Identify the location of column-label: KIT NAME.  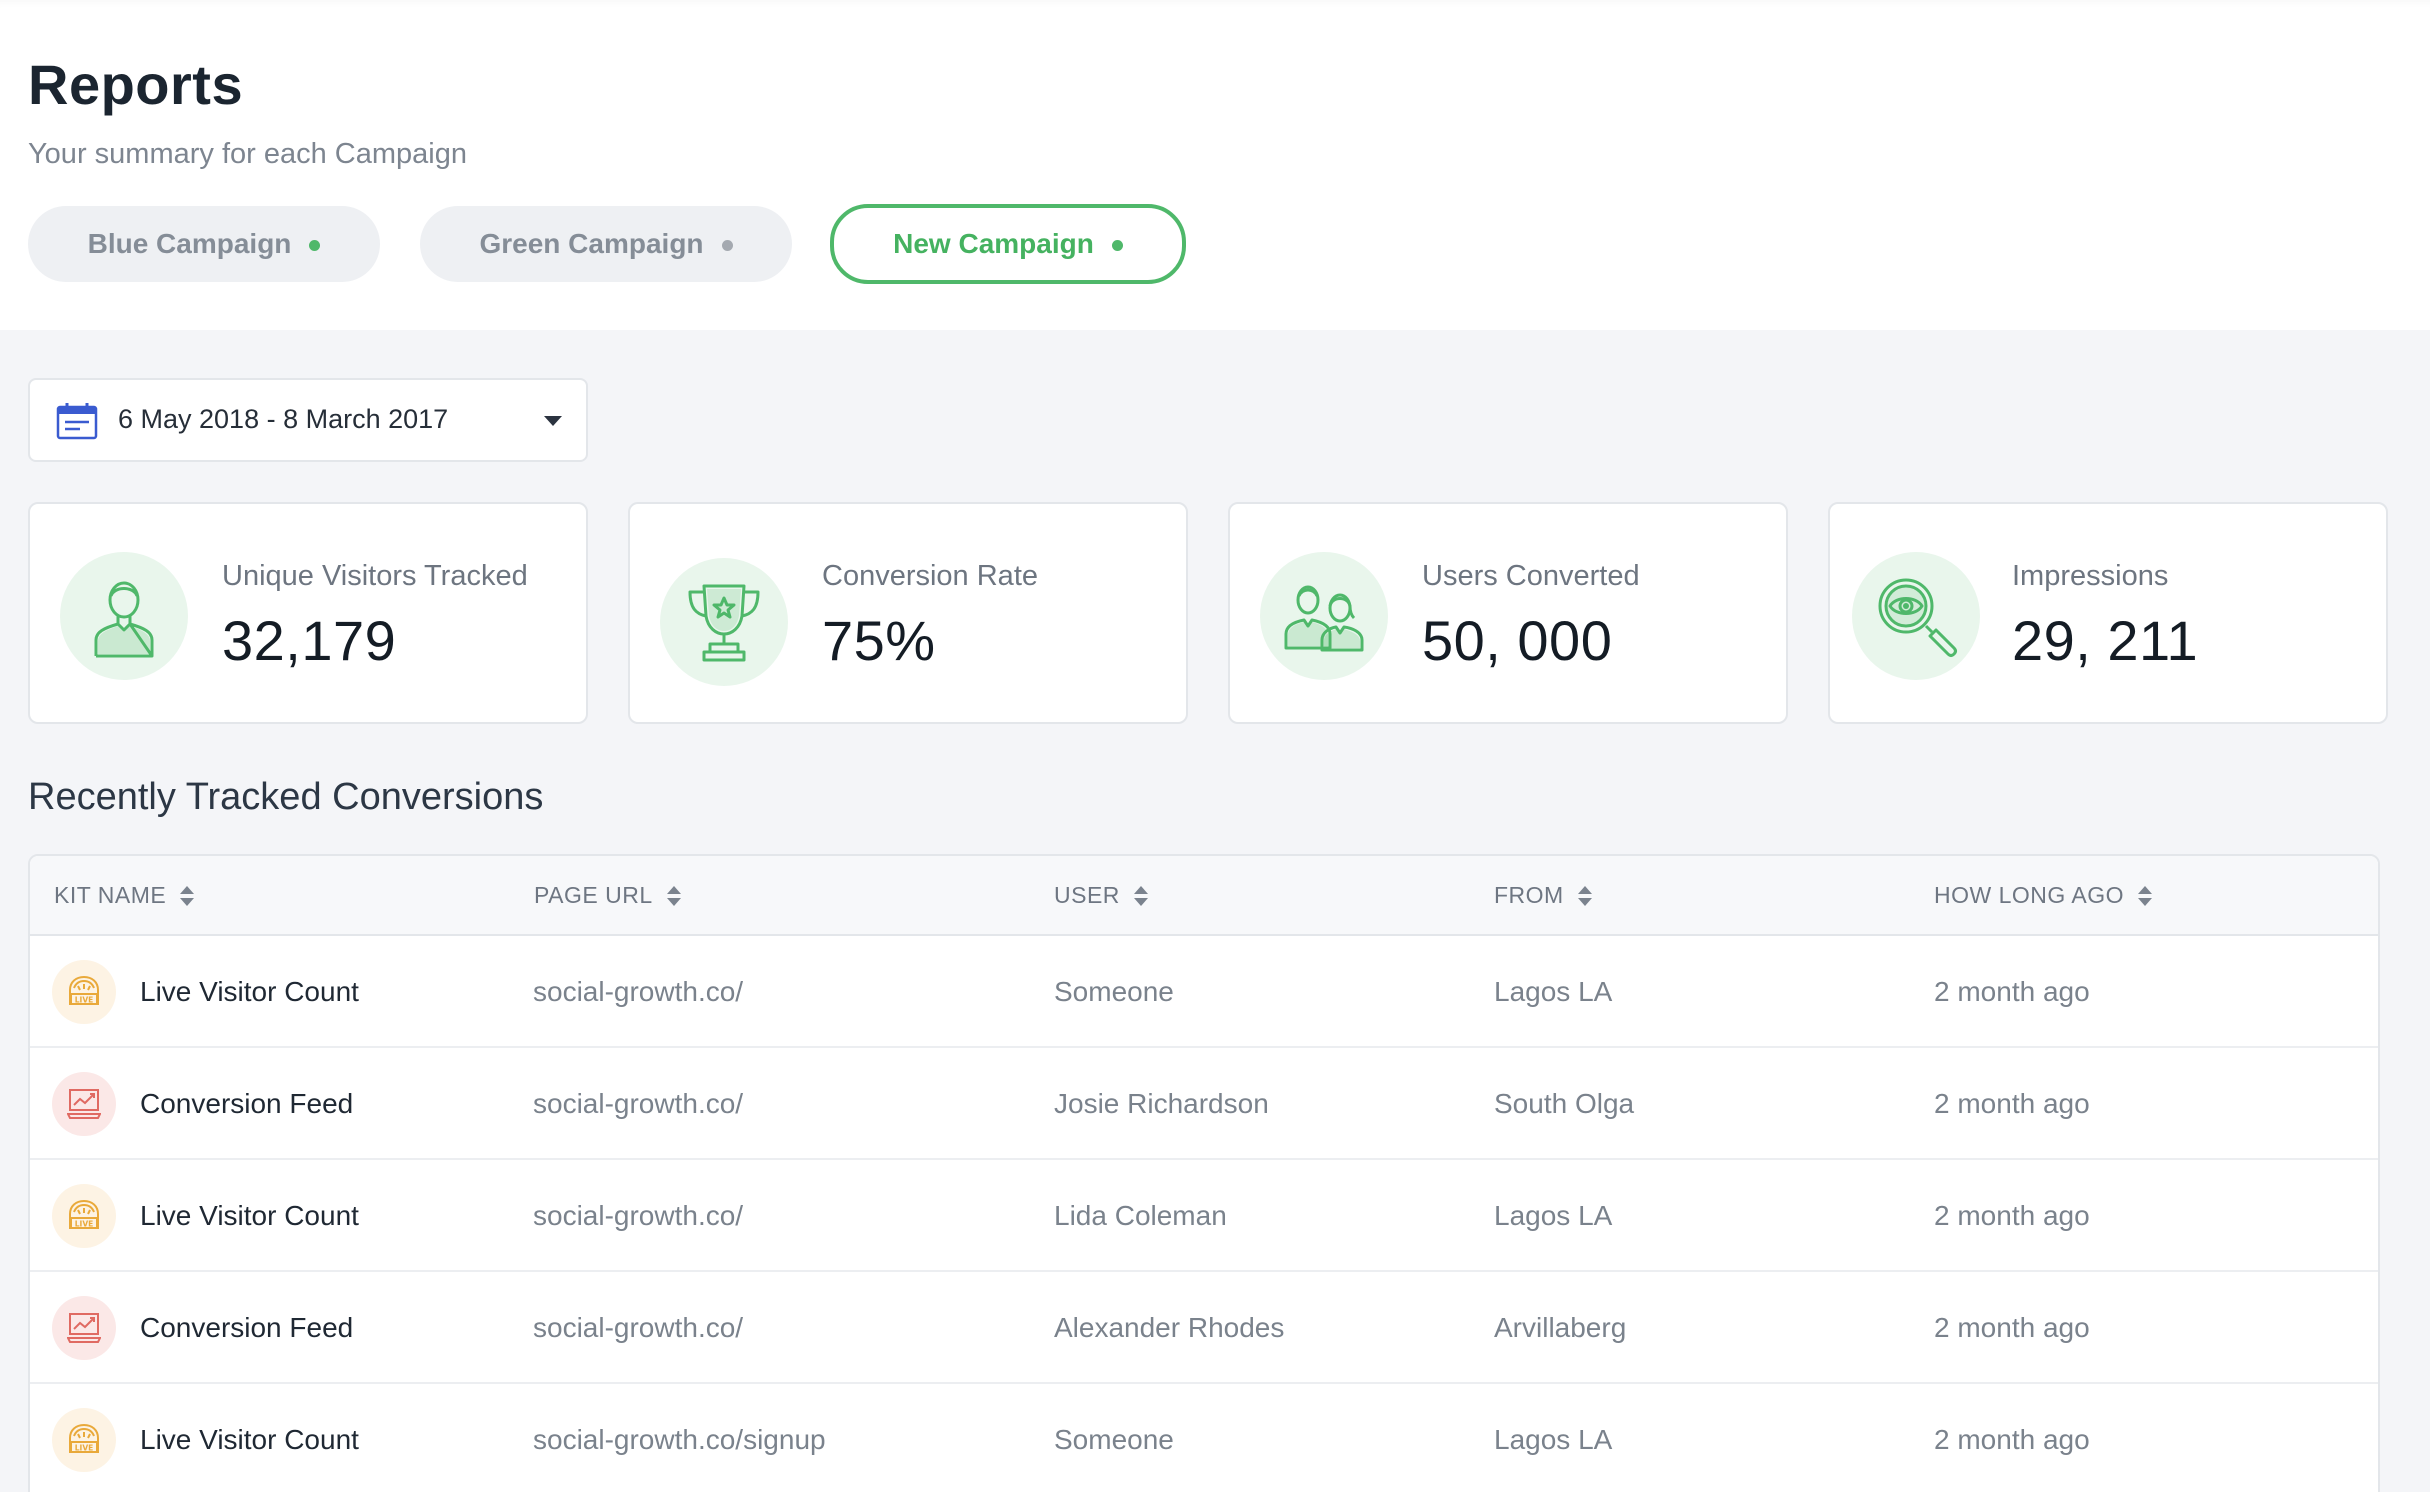
(110, 895).